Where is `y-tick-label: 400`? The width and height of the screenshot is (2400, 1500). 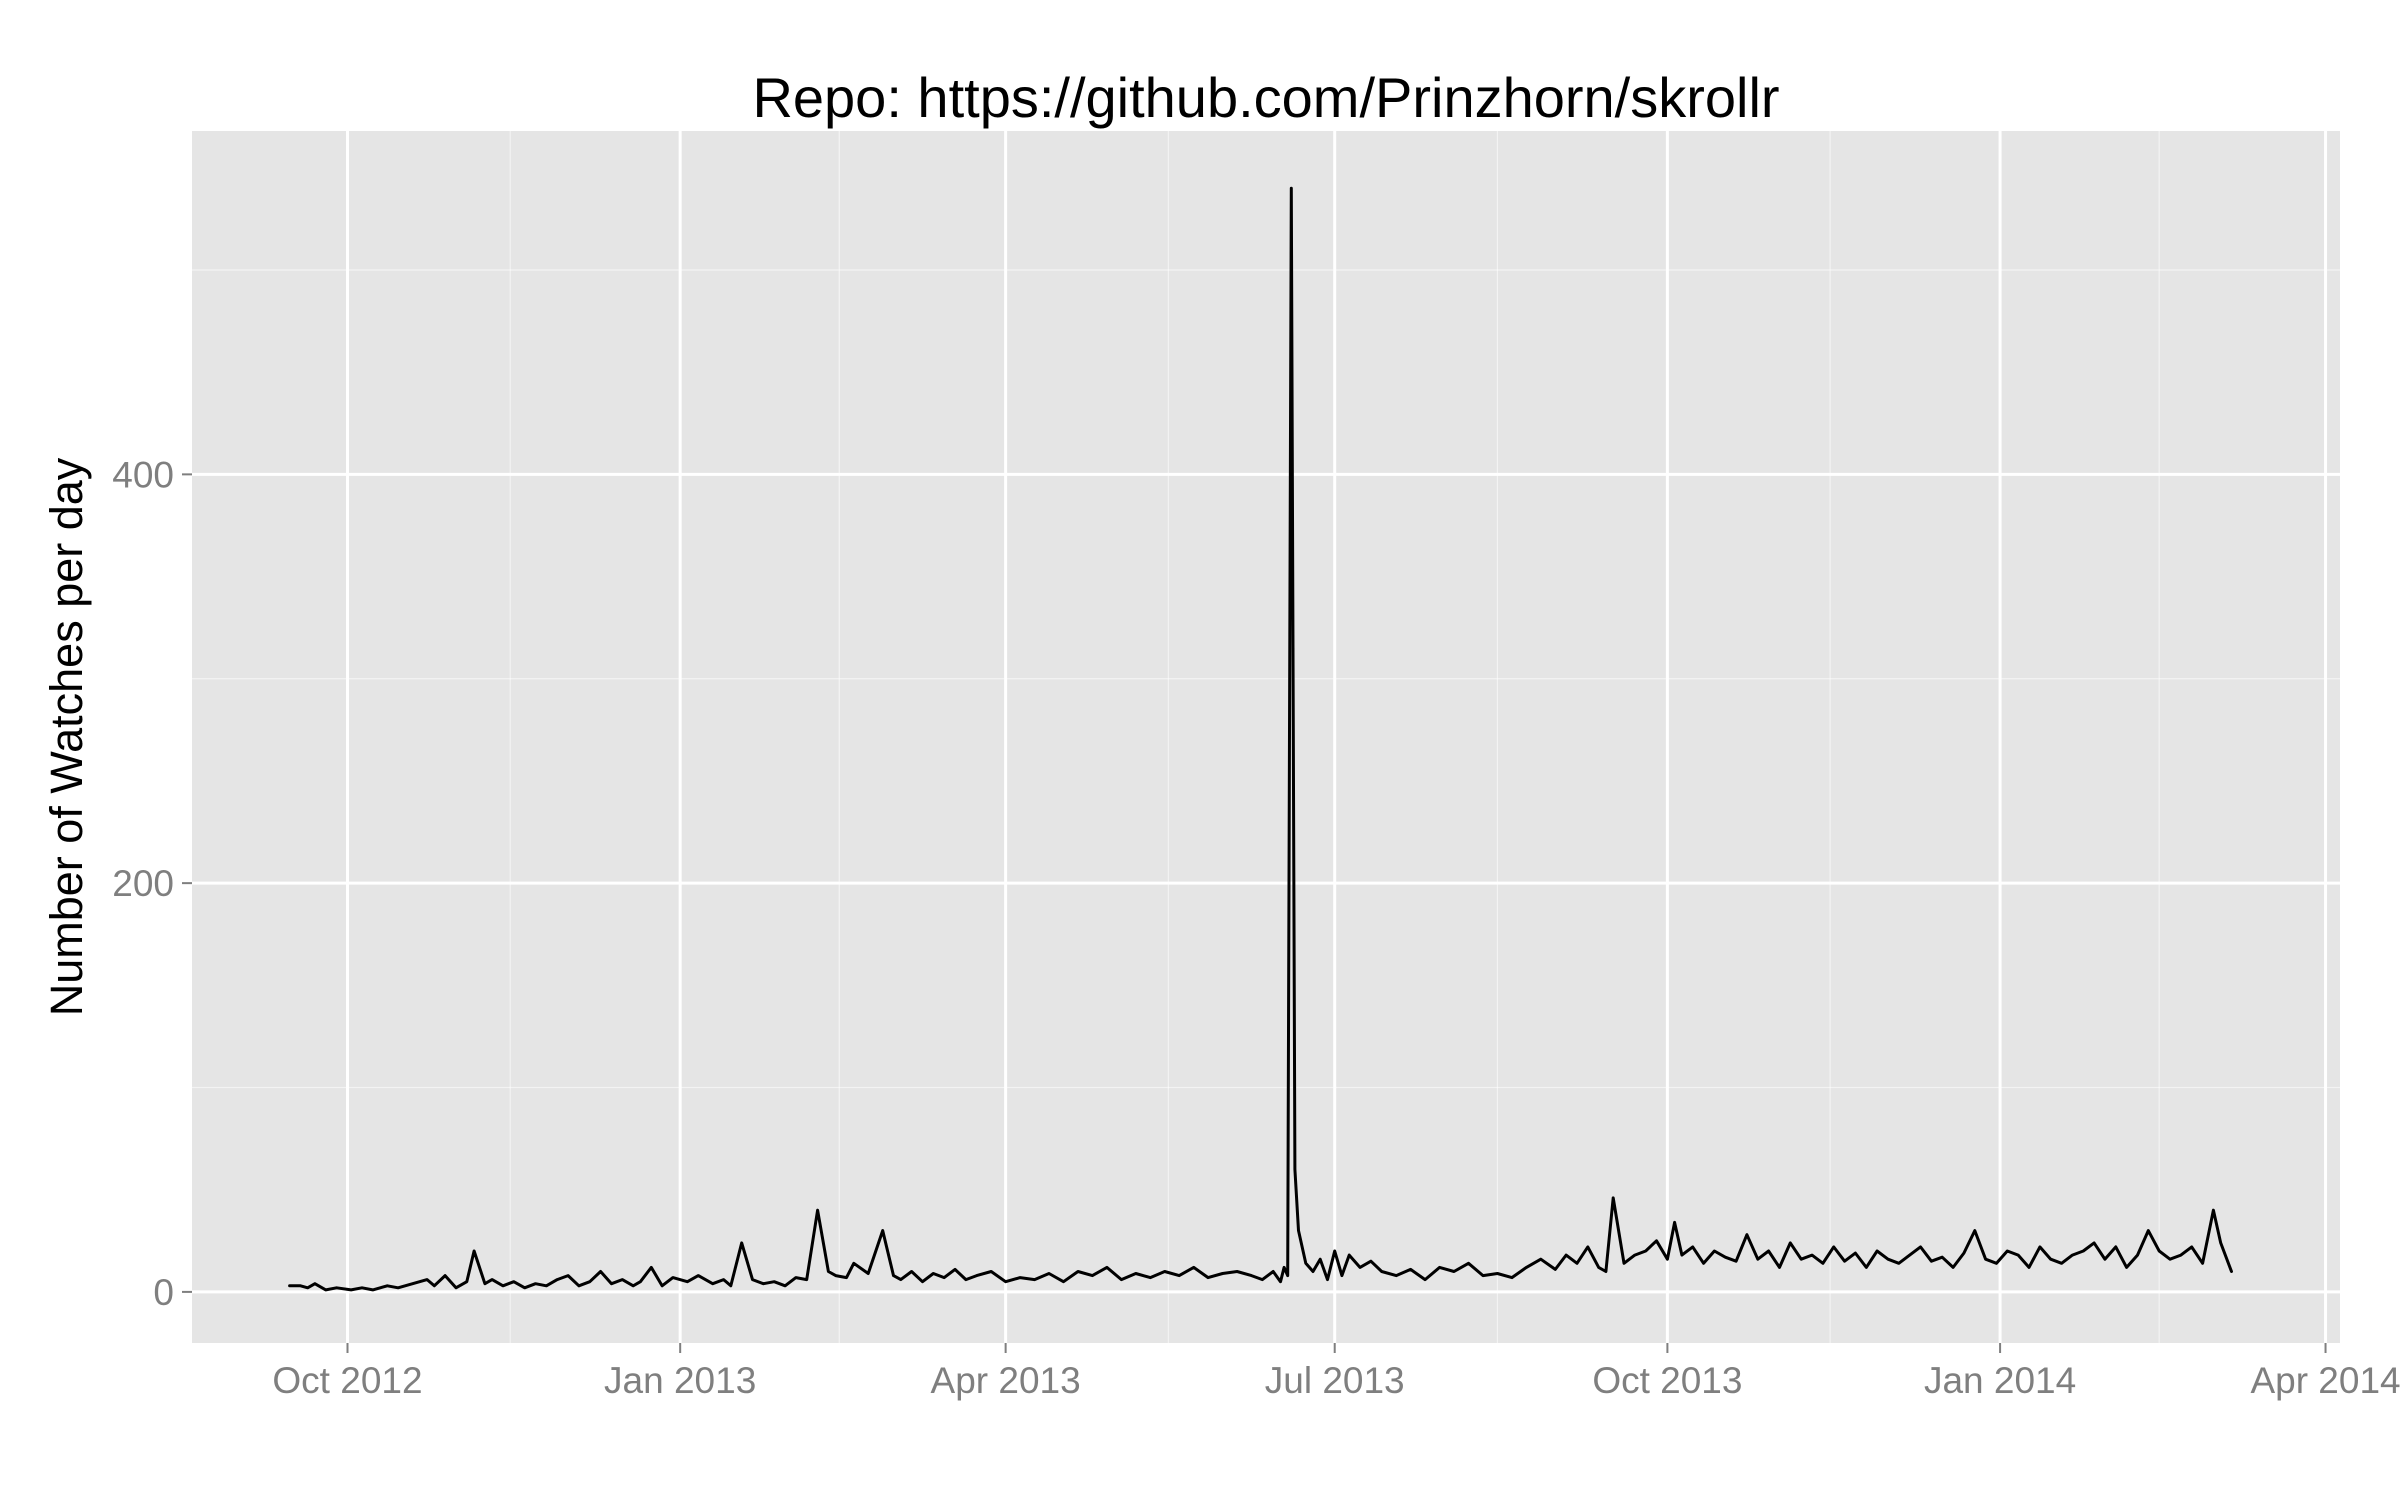
y-tick-label: 400 is located at coordinates (143, 474).